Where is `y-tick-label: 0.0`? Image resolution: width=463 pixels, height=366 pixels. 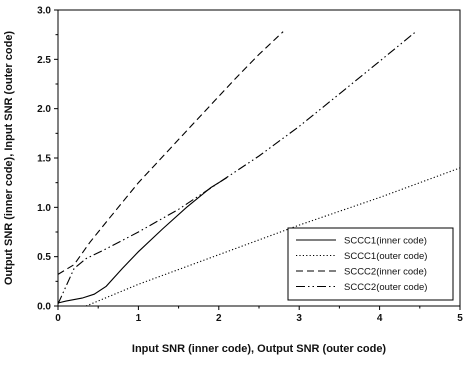
y-tick-label: 0.0 is located at coordinates (44, 307).